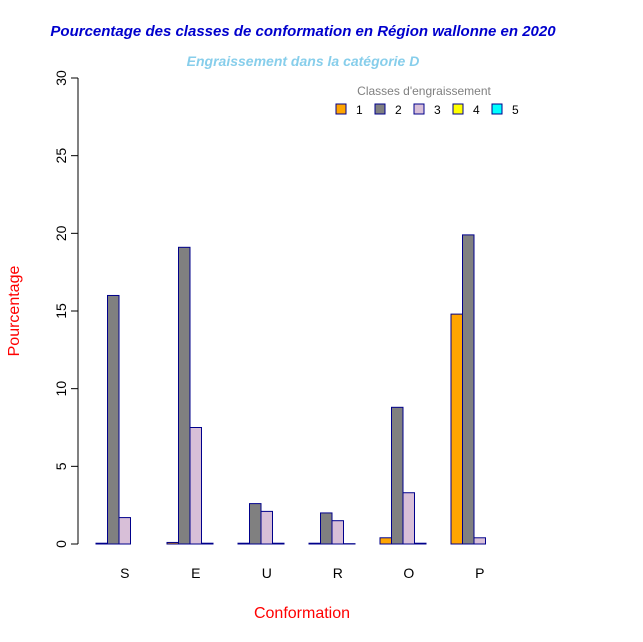 The image size is (643, 642). What do you see at coordinates (61, 389) in the screenshot?
I see `y-tick-label: 10` at bounding box center [61, 389].